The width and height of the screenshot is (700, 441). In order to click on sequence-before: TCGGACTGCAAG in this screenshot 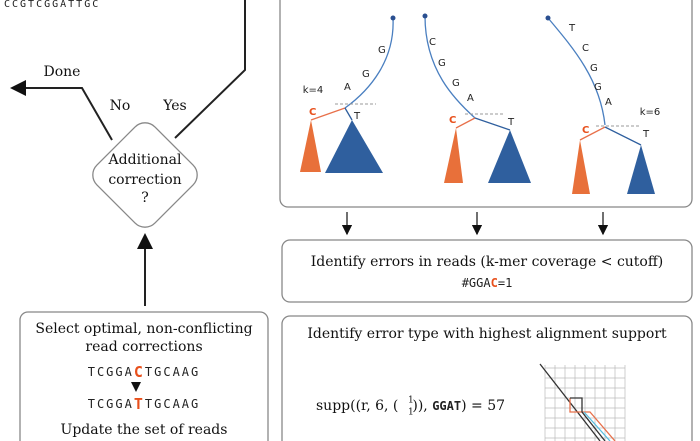, I will do `click(144, 372)`.